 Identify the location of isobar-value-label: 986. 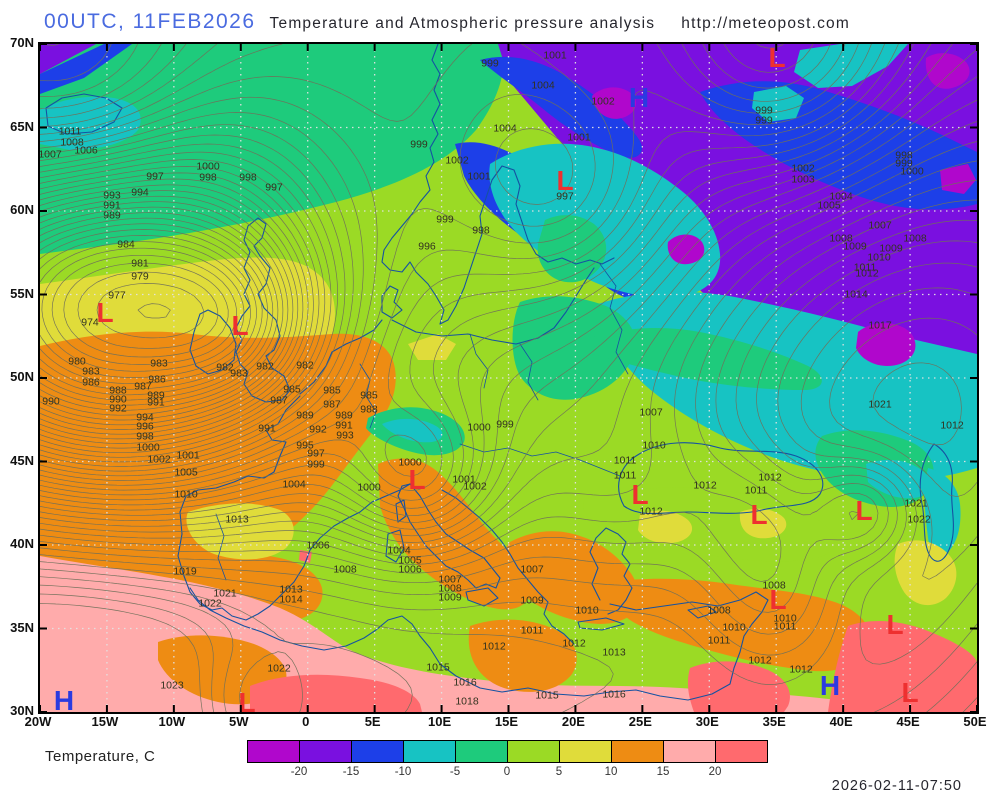
(91, 383).